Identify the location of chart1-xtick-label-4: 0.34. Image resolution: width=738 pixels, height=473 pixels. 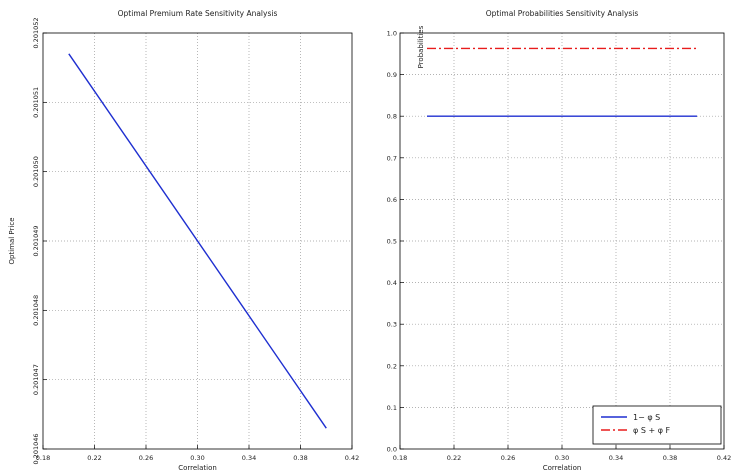
(249, 458).